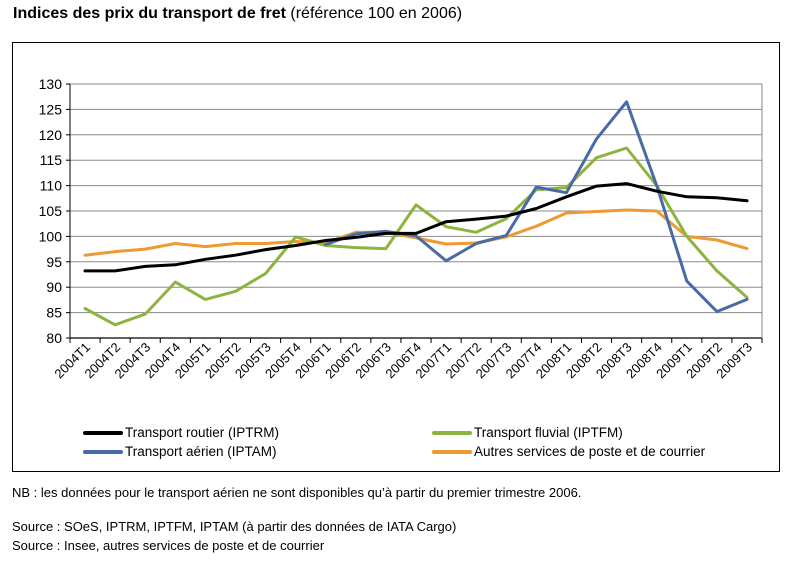 This screenshot has width=791, height=561. I want to click on legend-label: Transport routier (IPTRM), so click(202, 432).